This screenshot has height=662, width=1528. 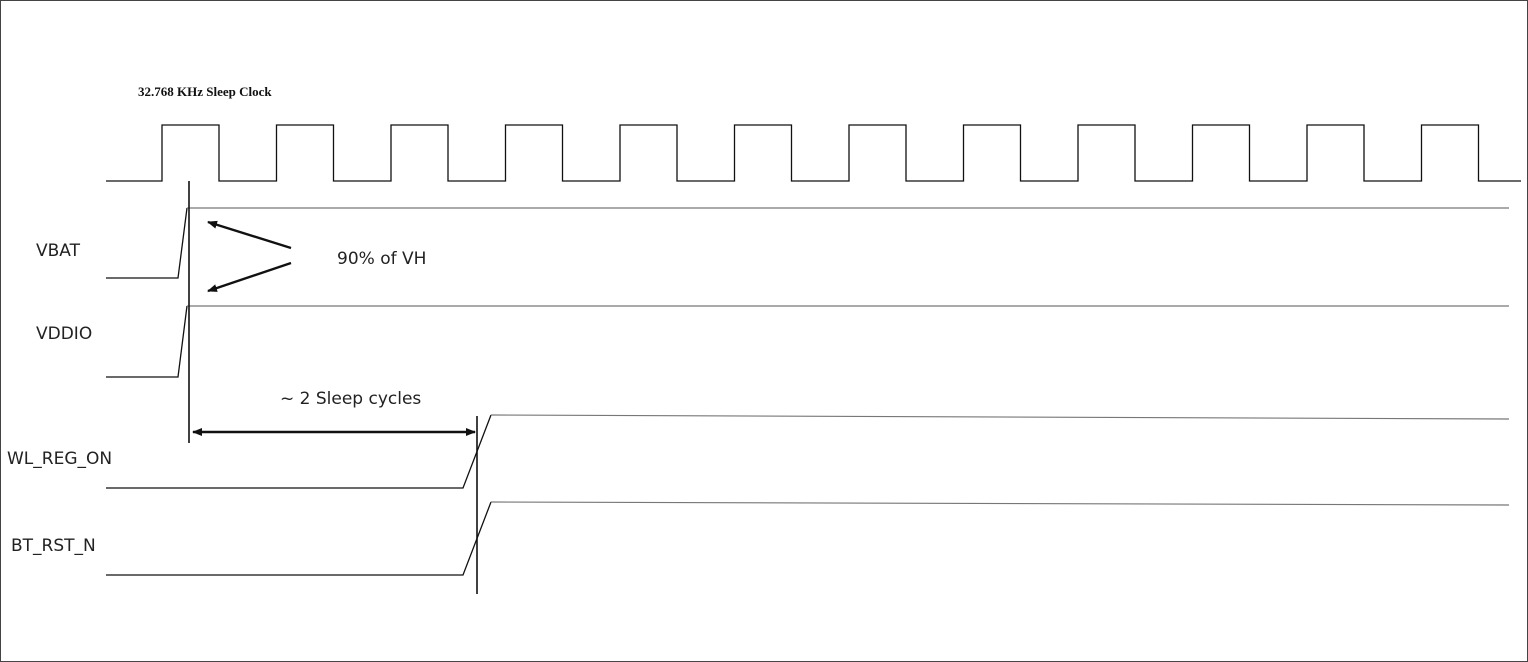 What do you see at coordinates (58, 251) in the screenshot?
I see `vbat-label: VBAT` at bounding box center [58, 251].